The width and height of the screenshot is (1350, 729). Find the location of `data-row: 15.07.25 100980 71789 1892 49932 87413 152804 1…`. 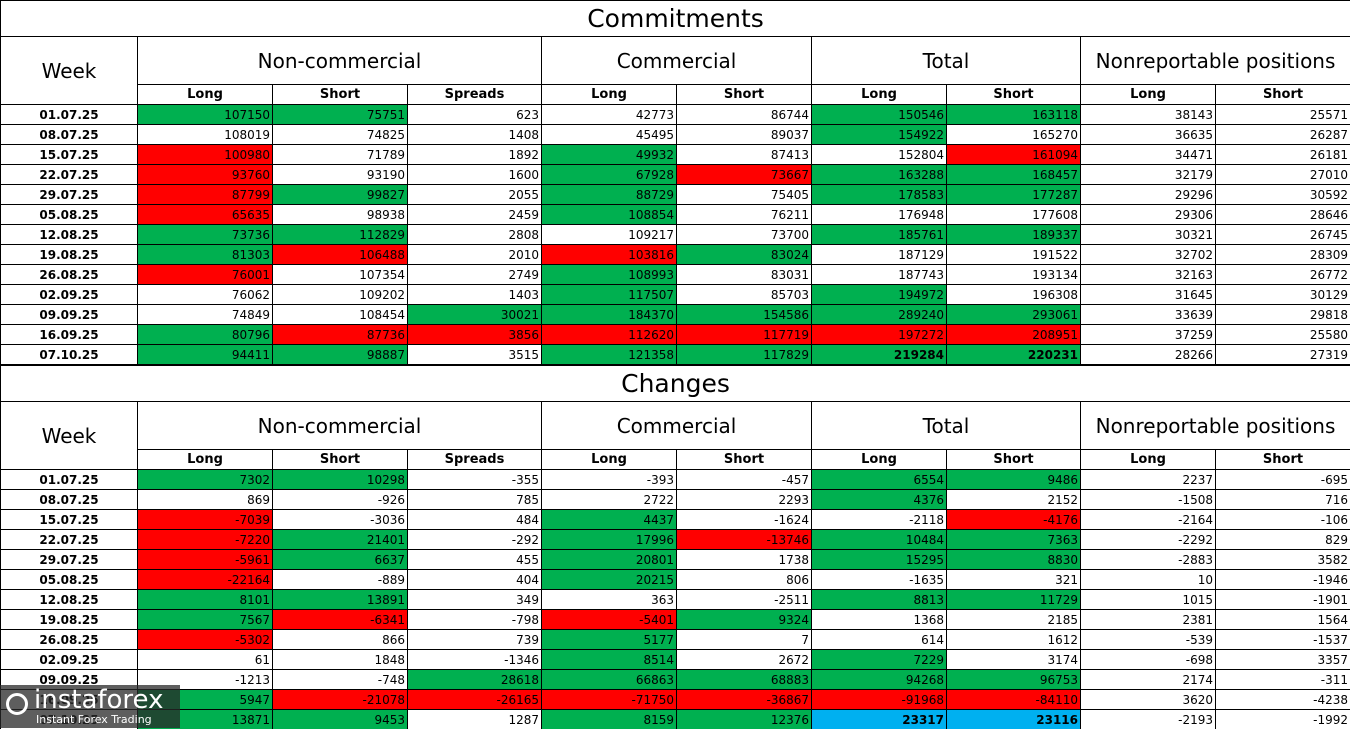

data-row: 15.07.25 100980 71789 1892 49932 87413 152804 1… is located at coordinates (675, 154).